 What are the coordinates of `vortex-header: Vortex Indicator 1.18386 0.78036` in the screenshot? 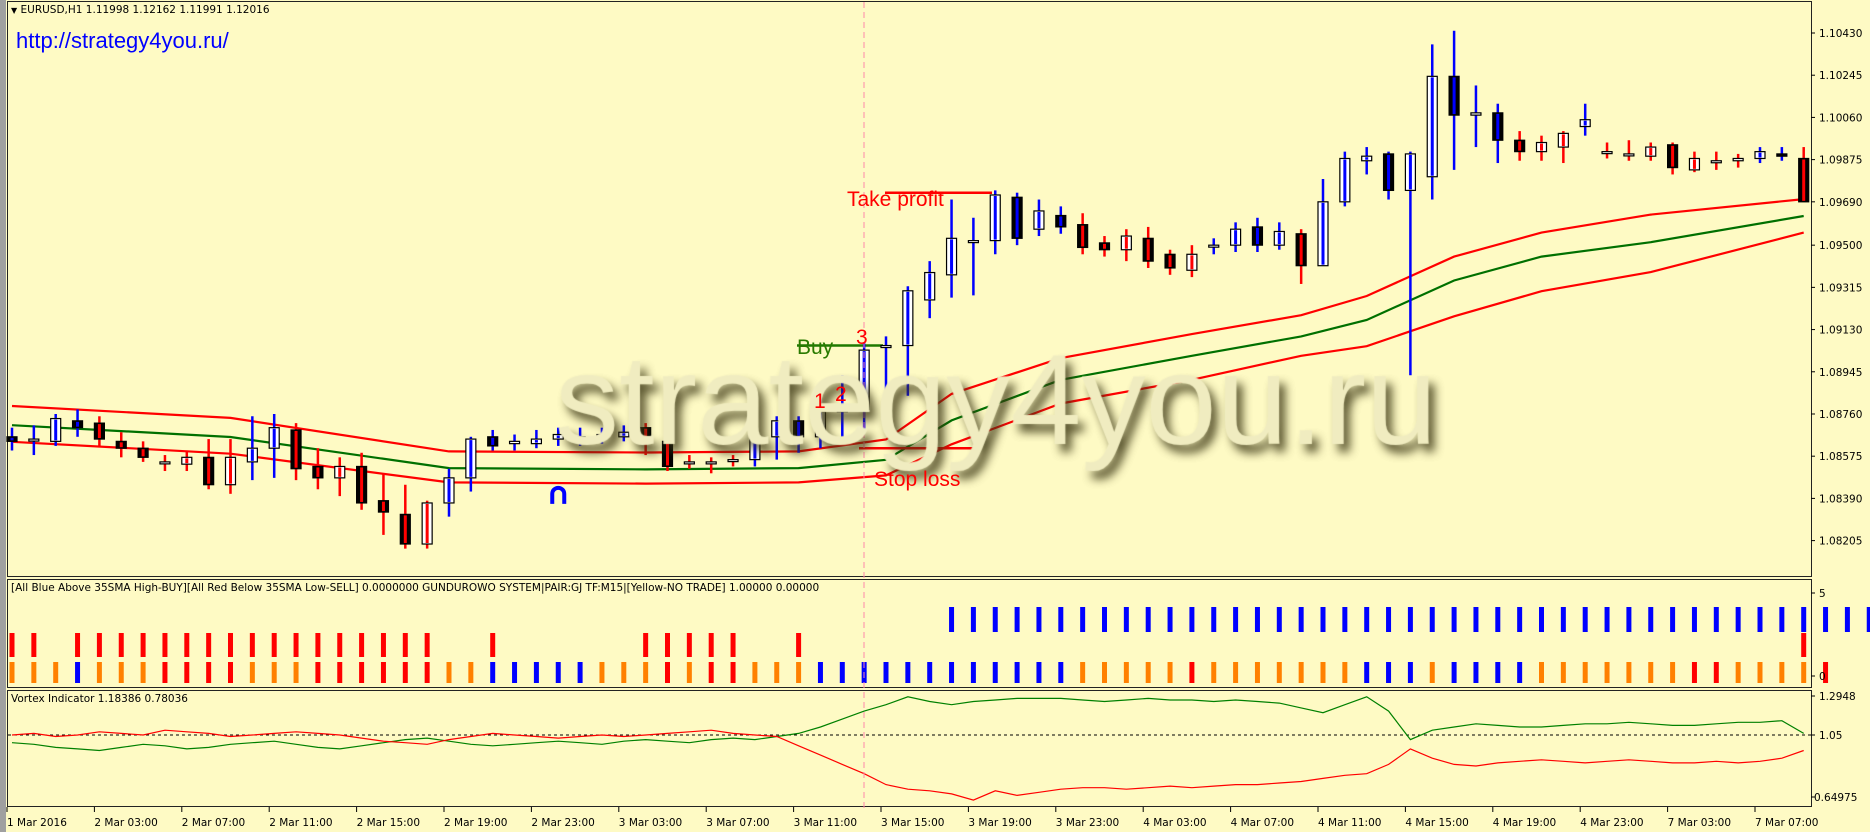 It's located at (99, 699).